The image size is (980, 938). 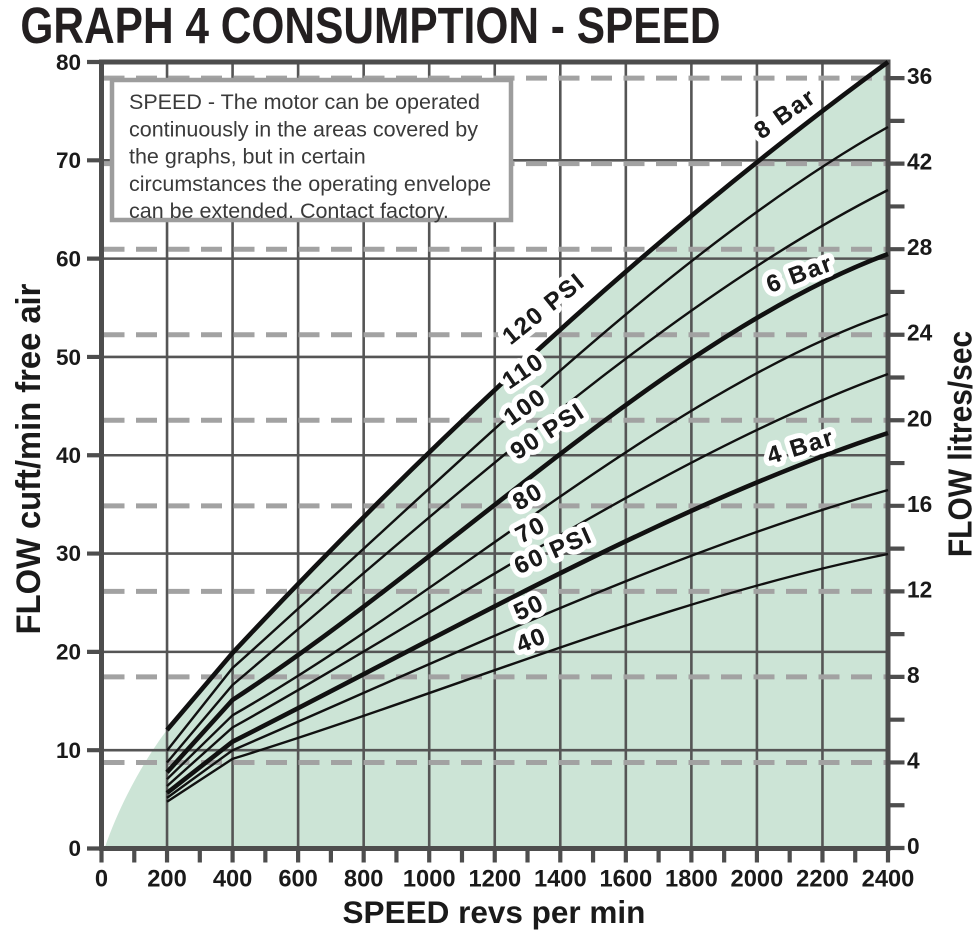 I want to click on svg-text: 600, so click(x=298, y=880).